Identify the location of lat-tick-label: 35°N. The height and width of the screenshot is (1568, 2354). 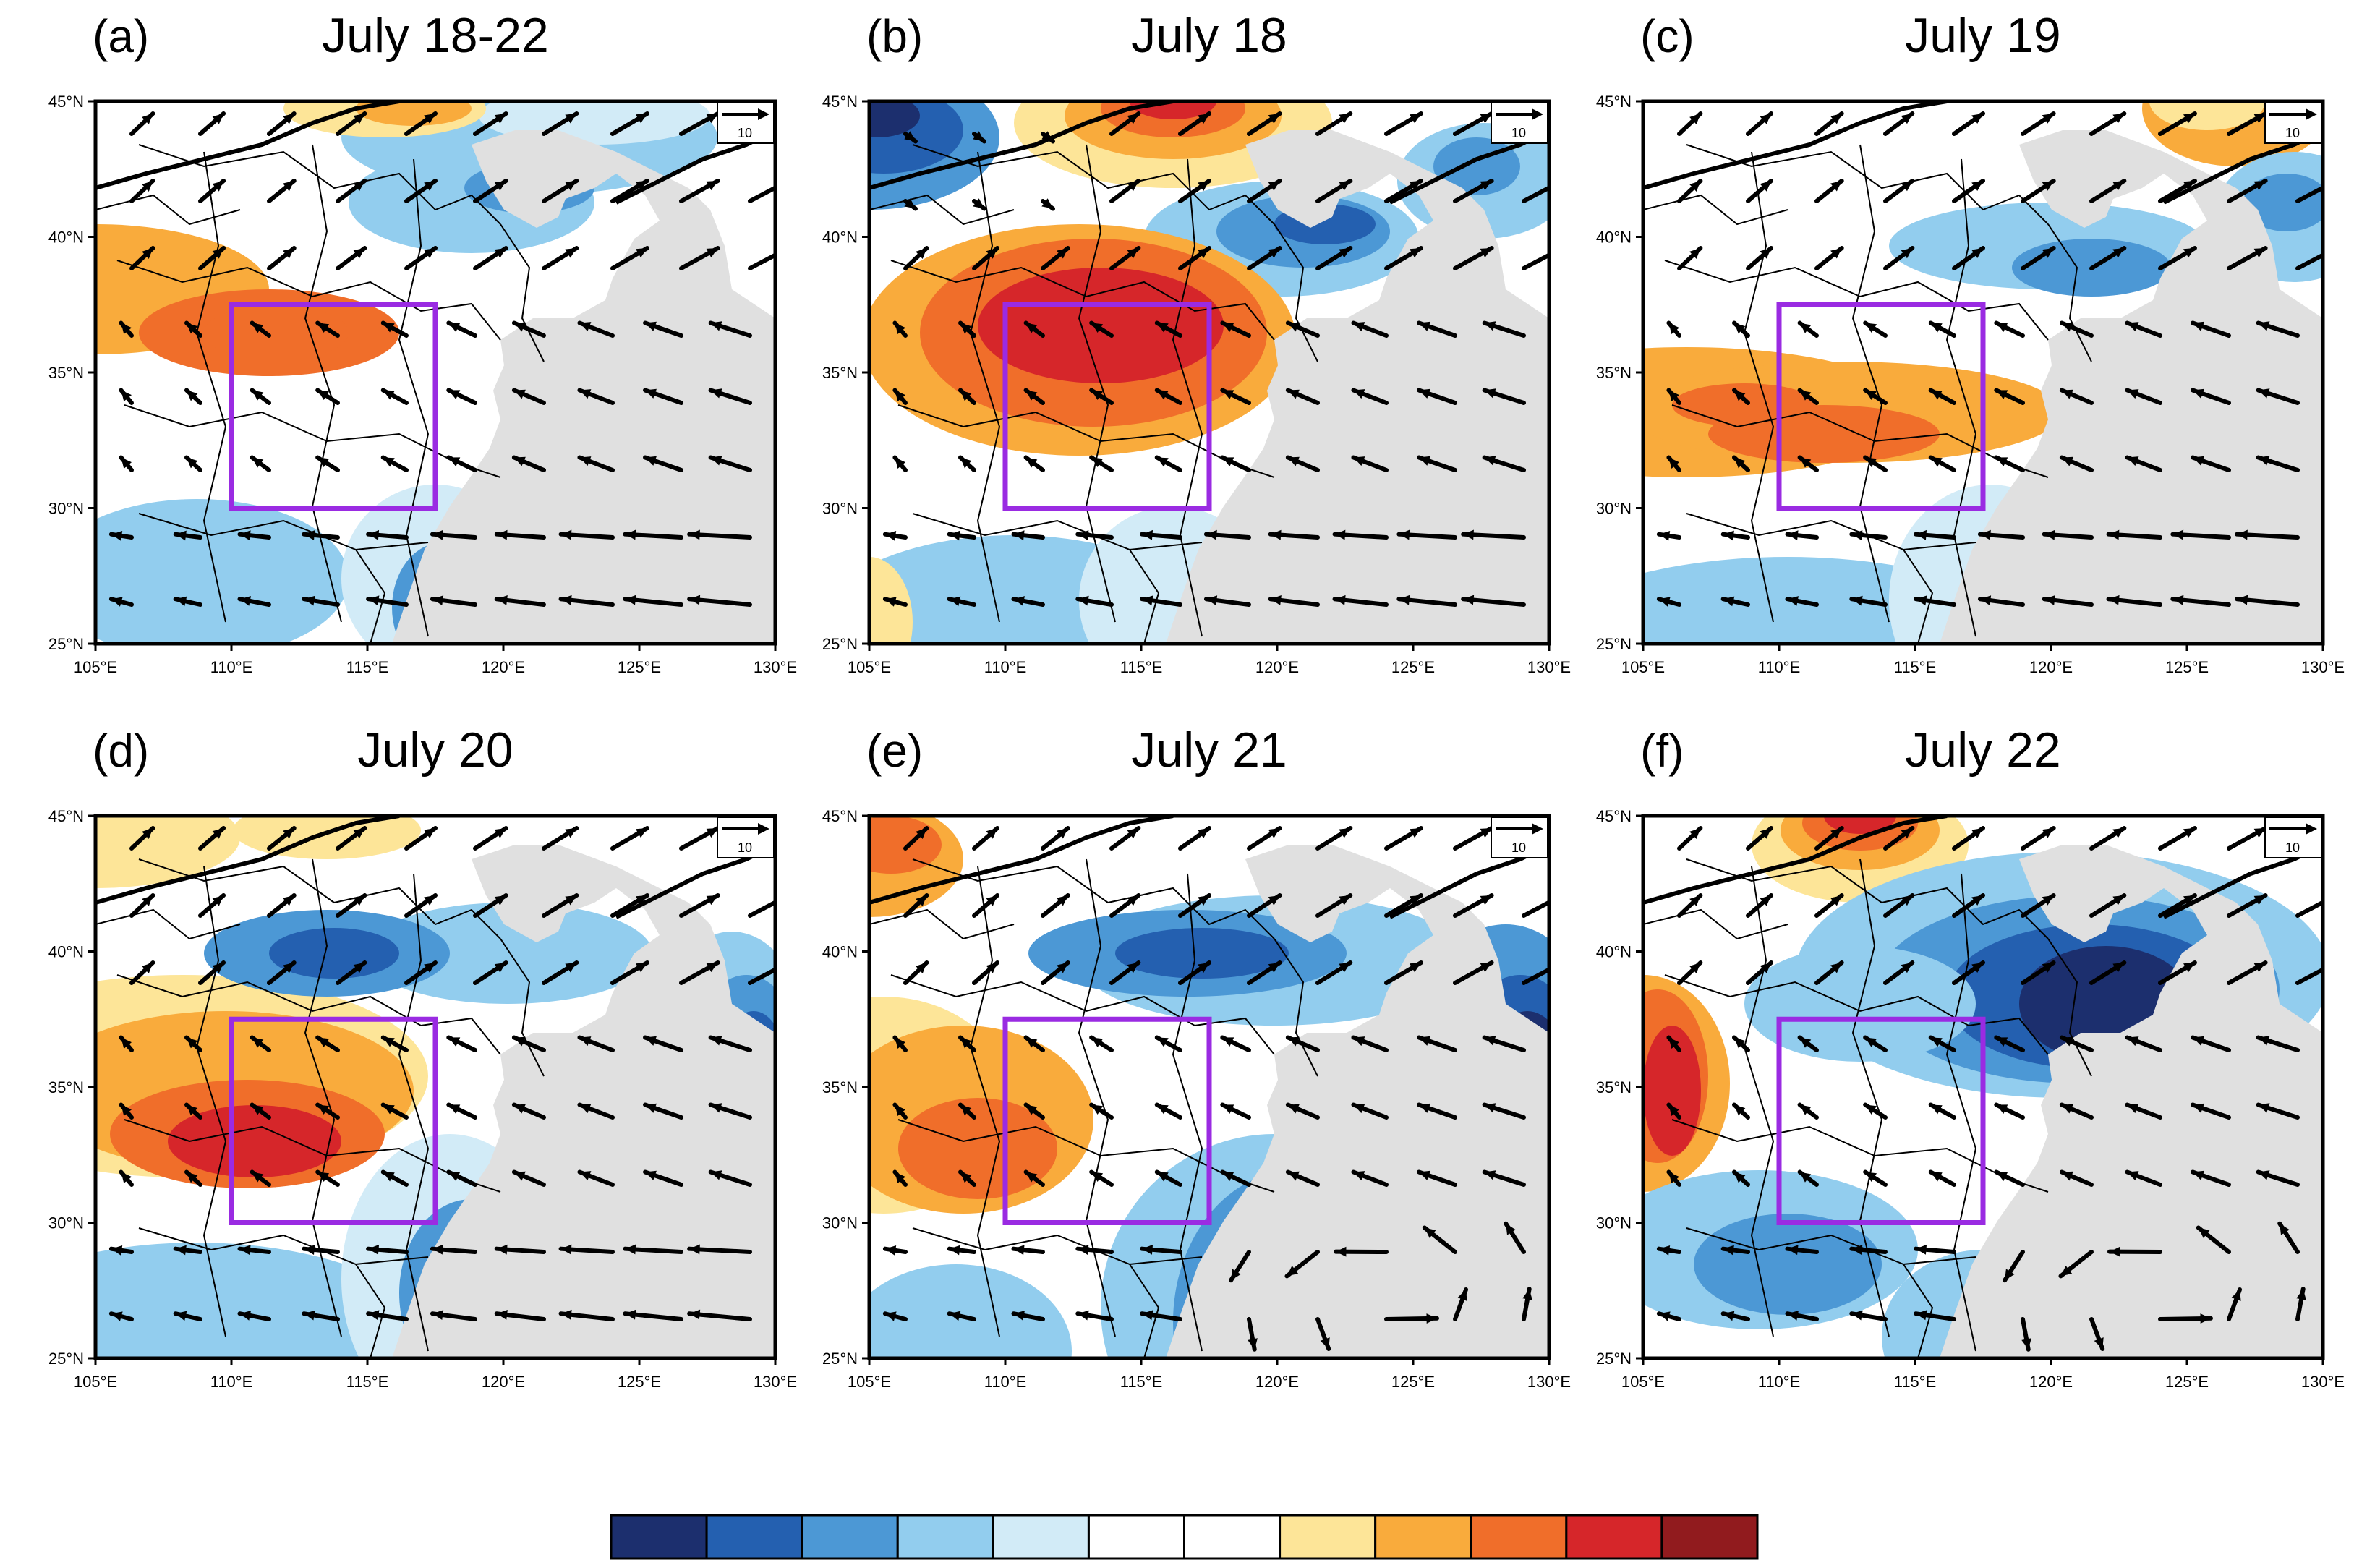
(66, 1087).